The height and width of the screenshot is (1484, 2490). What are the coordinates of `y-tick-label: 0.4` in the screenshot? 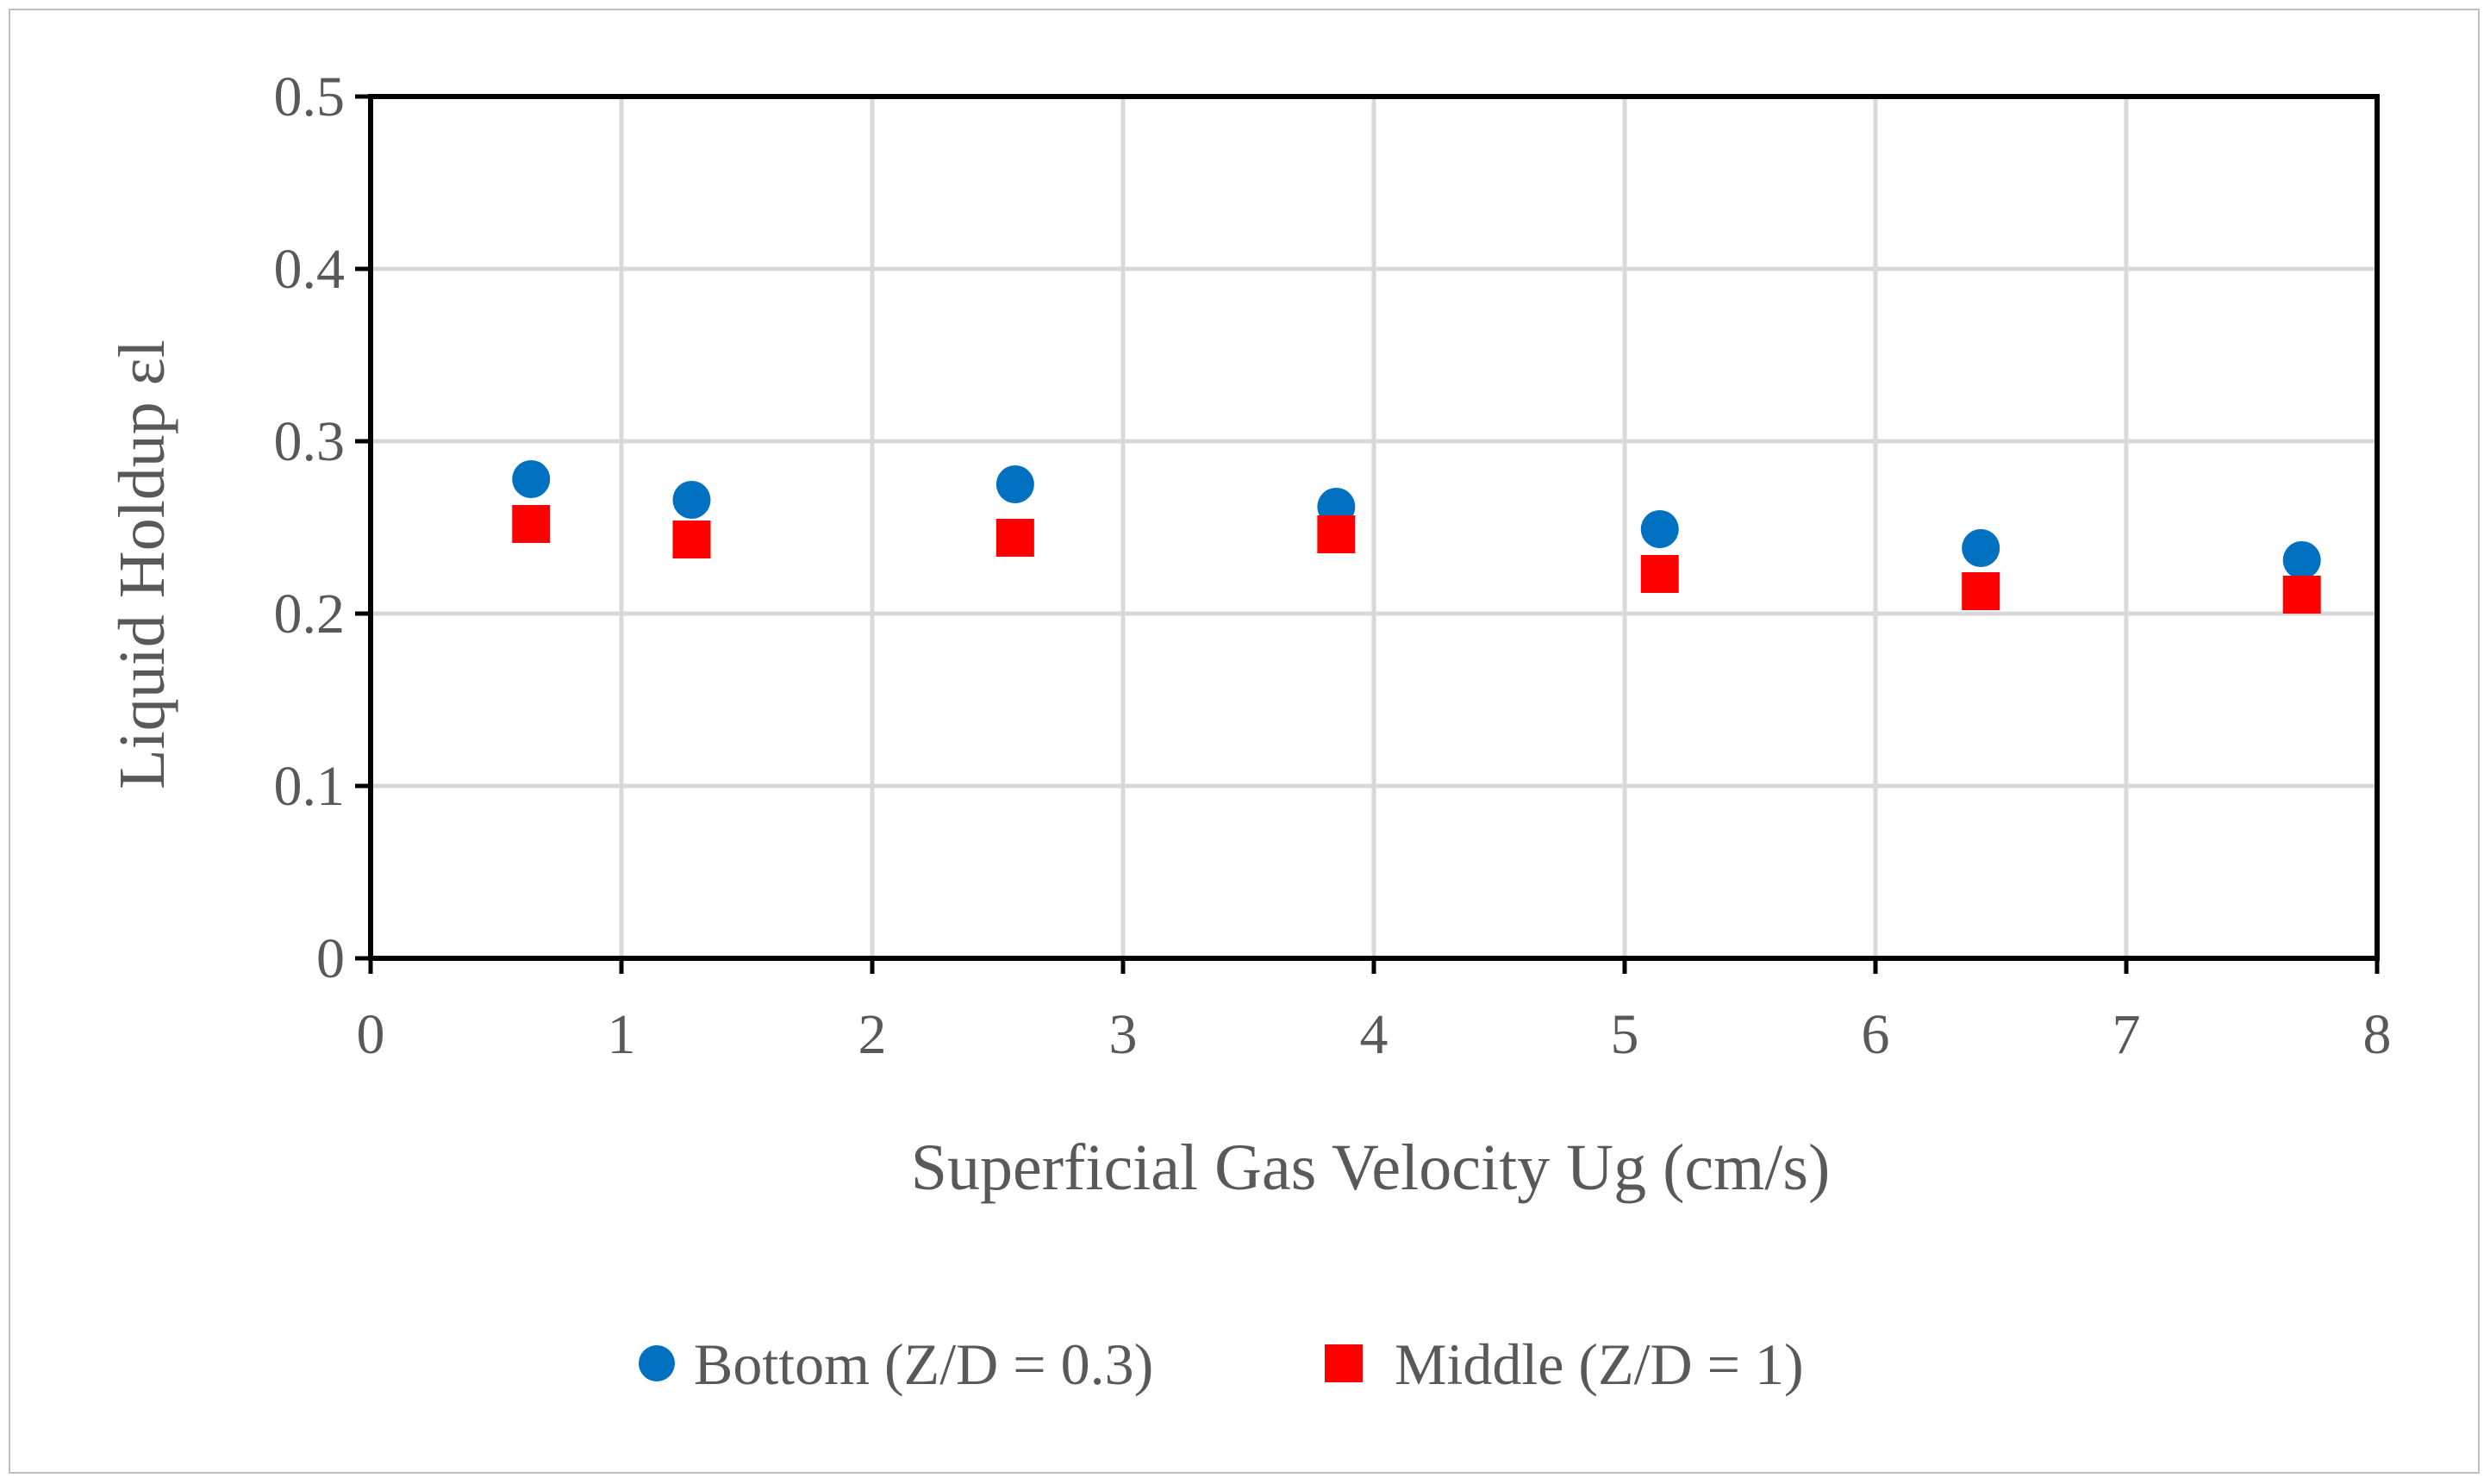 It's located at (310, 270).